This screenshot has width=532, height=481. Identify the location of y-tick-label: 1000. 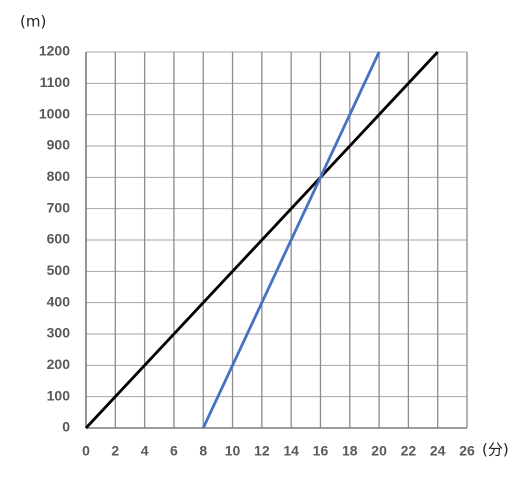
(54, 113).